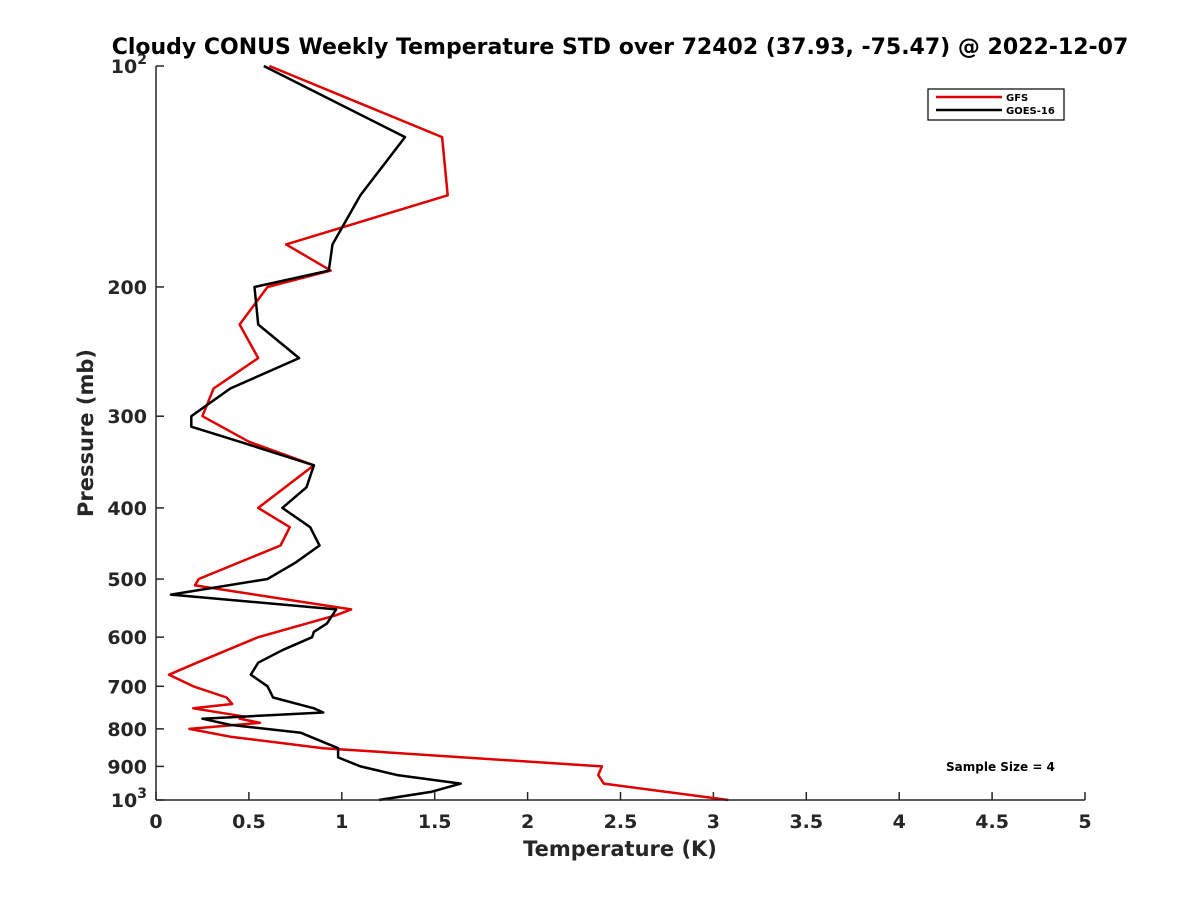 The width and height of the screenshot is (1200, 900). What do you see at coordinates (1000, 767) in the screenshot?
I see `sample-size-annotation: Sample Size = 4` at bounding box center [1000, 767].